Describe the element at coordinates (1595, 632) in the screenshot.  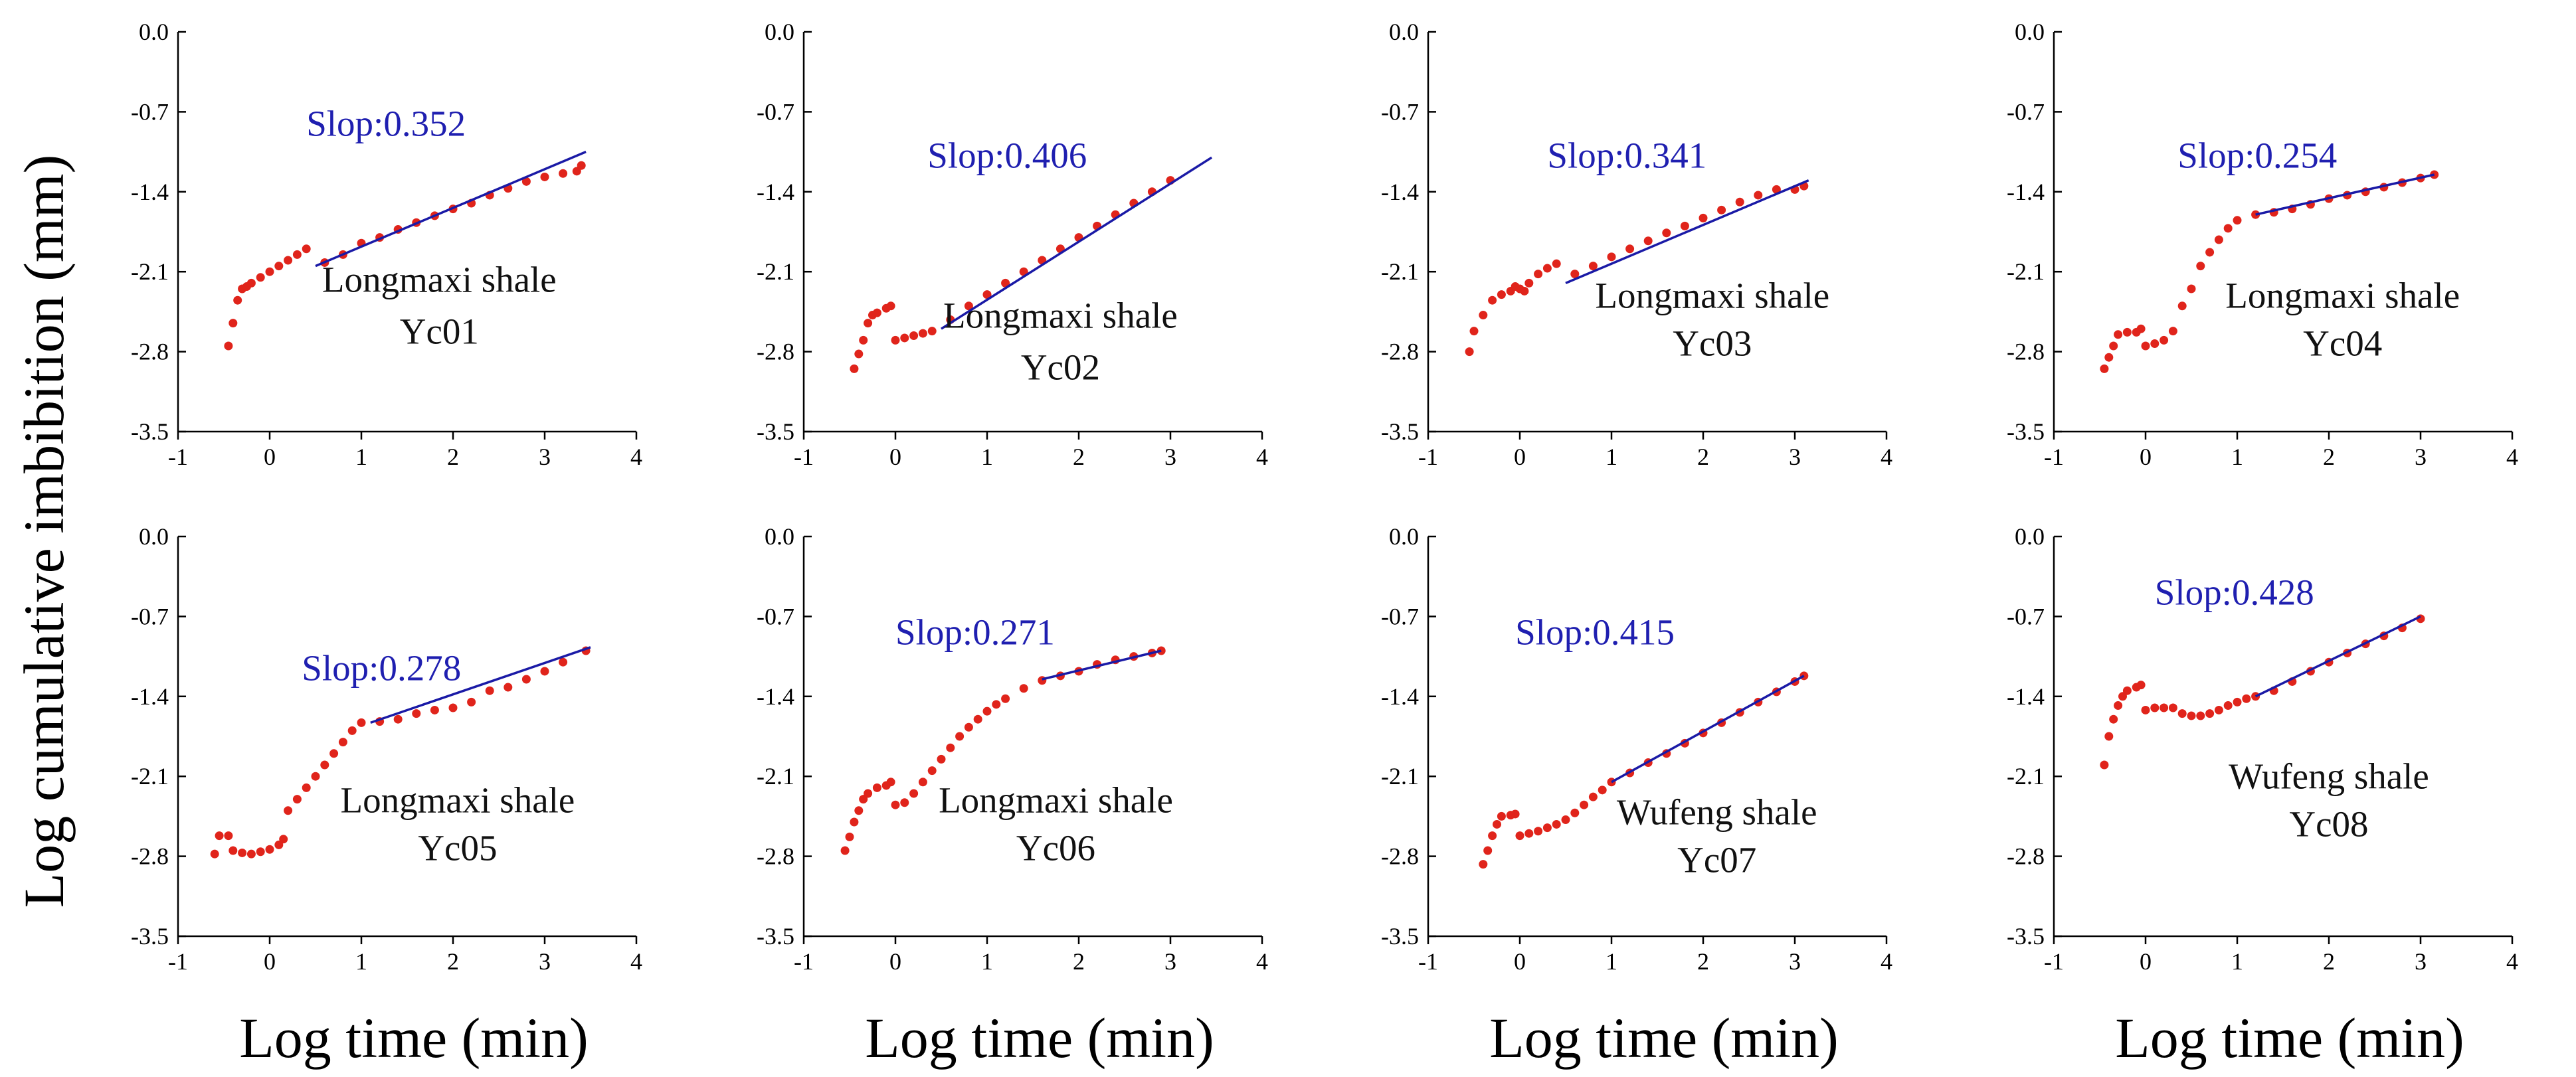
I see `slope-label: Slop:0.415` at that location.